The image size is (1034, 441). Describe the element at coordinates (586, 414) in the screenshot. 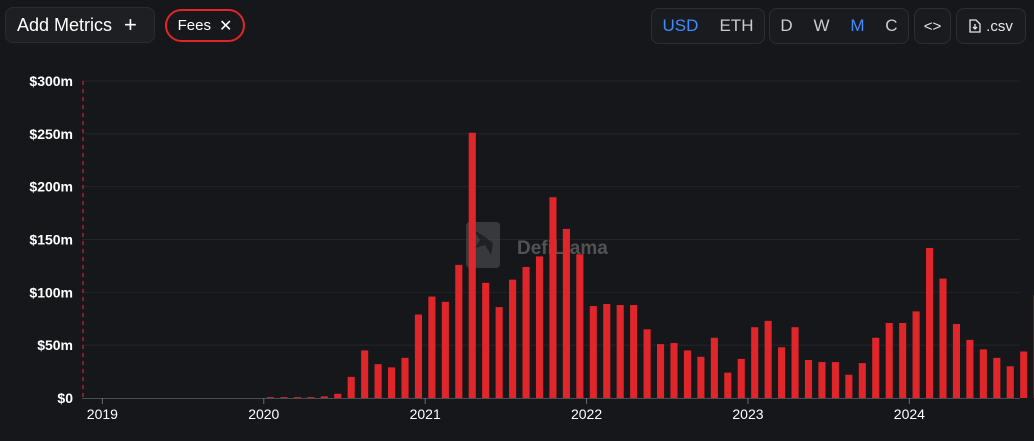

I see `x-tick-label: 2022` at that location.